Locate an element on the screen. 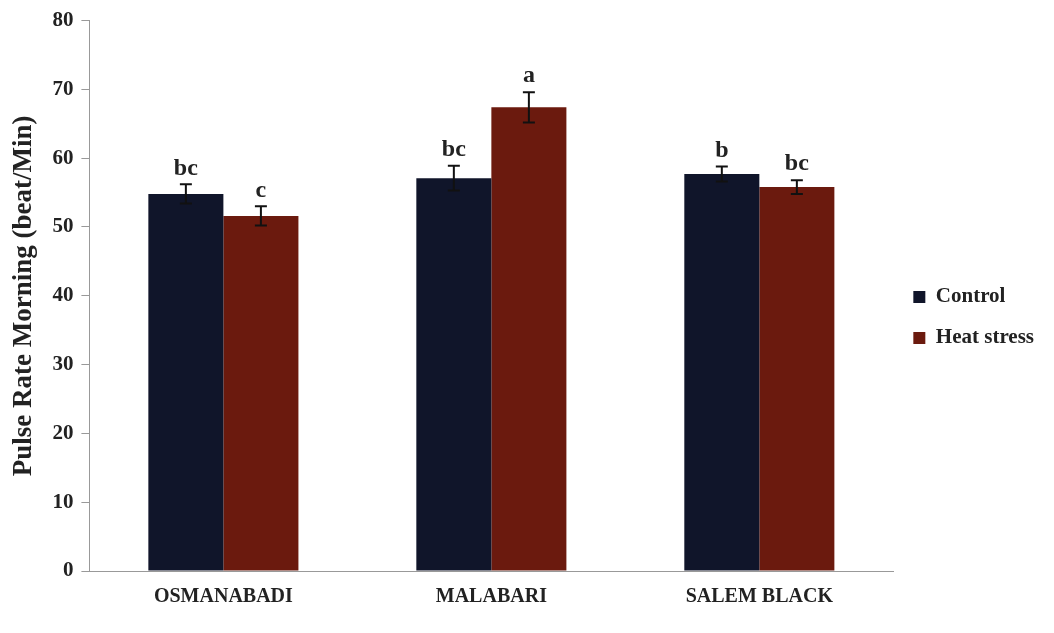 The image size is (1054, 633). y-tick-label: 20 is located at coordinates (63, 431).